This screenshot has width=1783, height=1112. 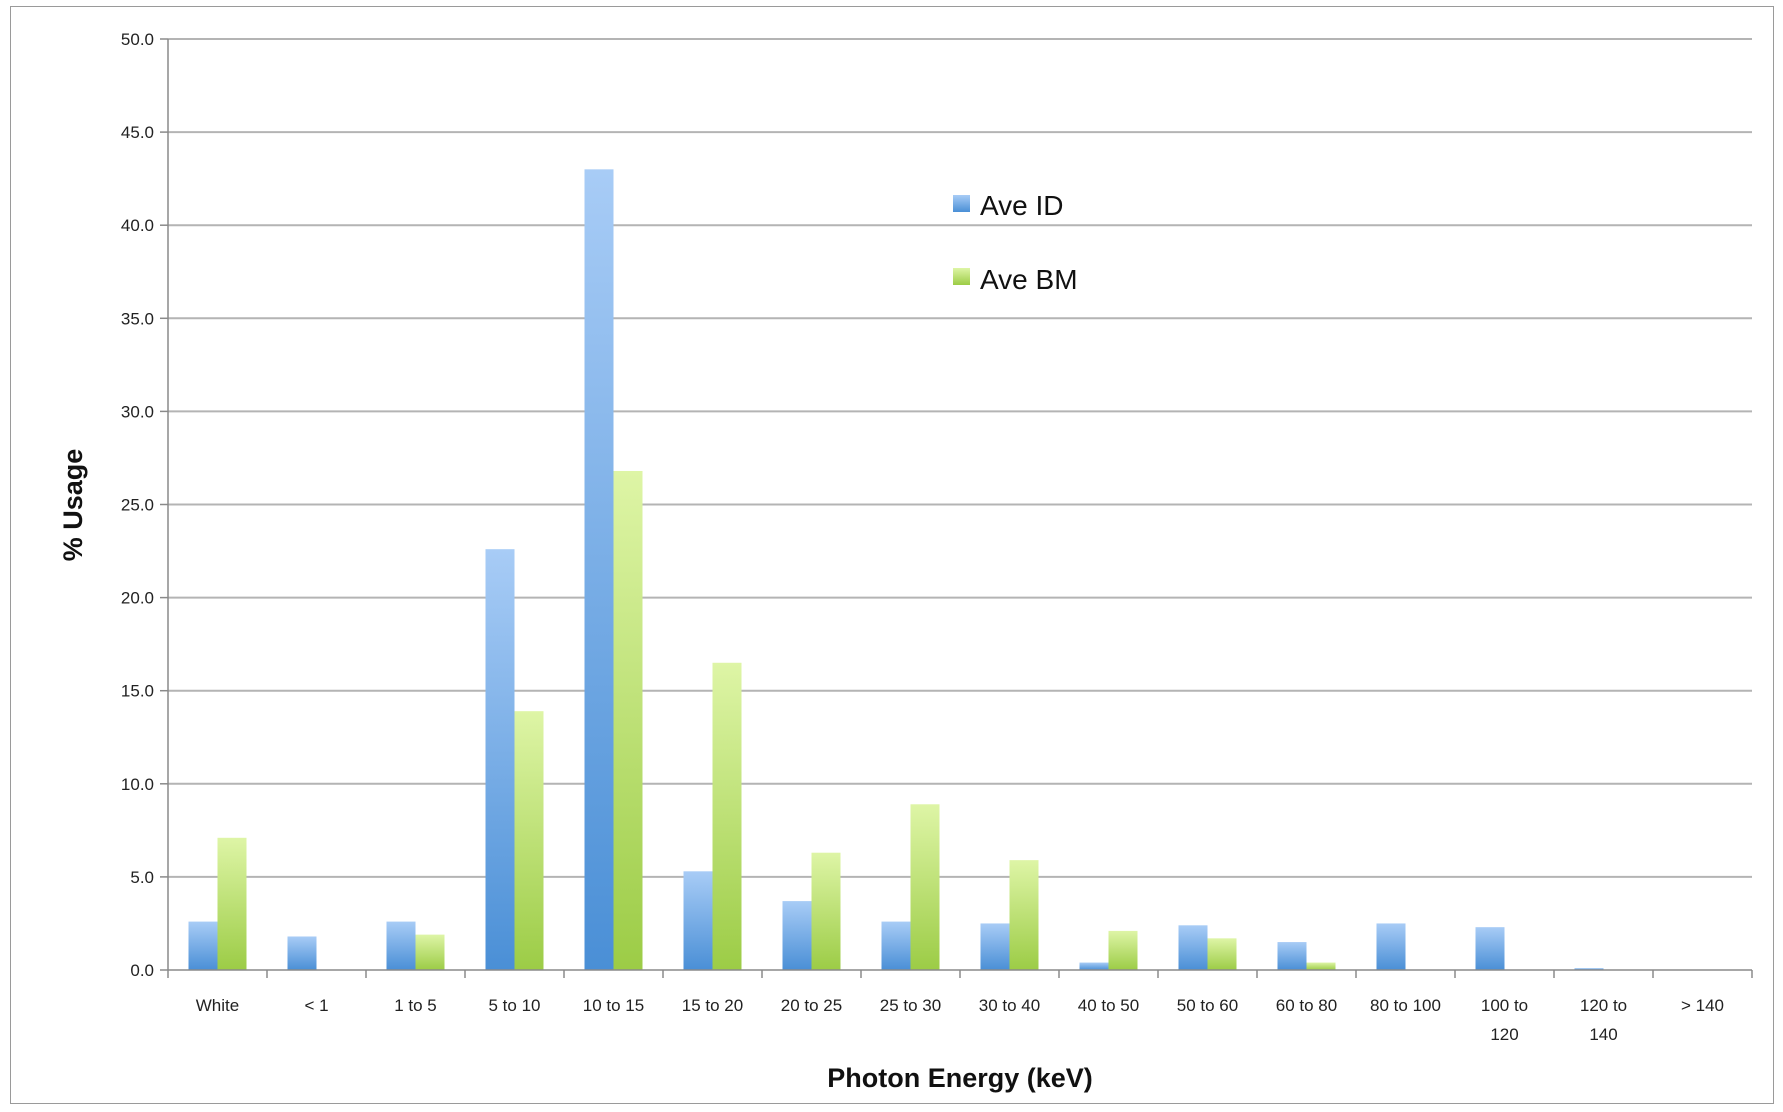 I want to click on x-axis-title: Photon Energy (keV), so click(x=960, y=1078).